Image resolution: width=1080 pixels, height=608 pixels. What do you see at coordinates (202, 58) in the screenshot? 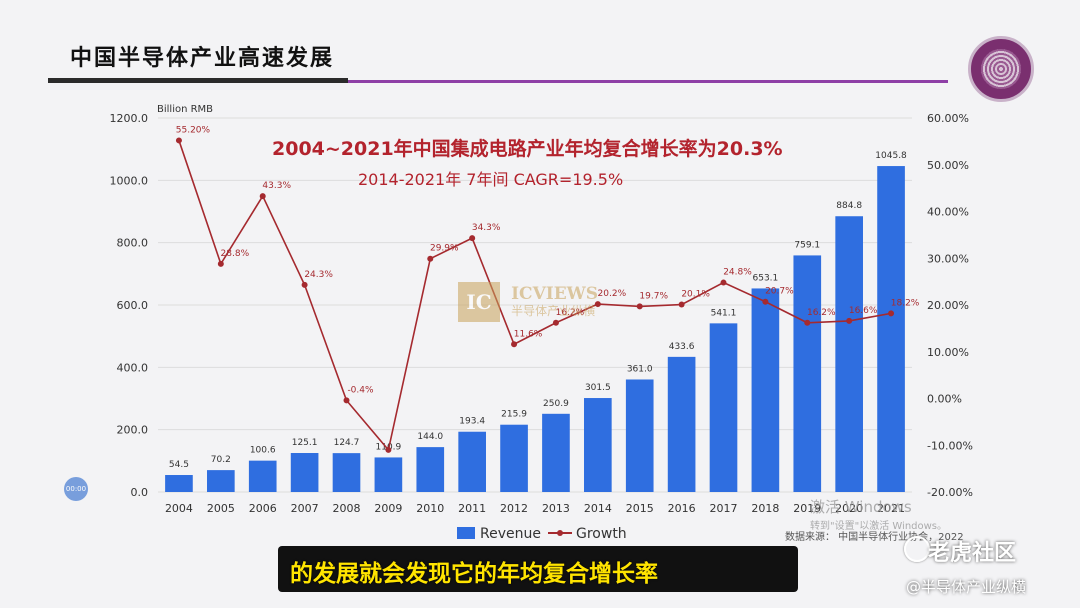
I see `slide-title: 中国半导体产业高速发展` at bounding box center [202, 58].